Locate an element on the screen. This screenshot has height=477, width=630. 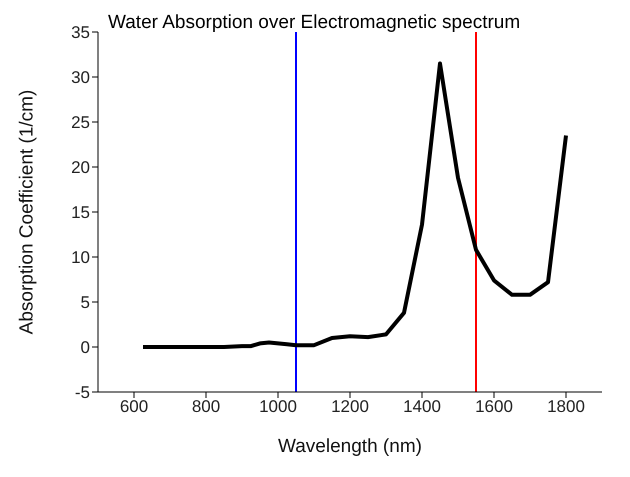
x-axis-title: Wavelength (nm) is located at coordinates (350, 446).